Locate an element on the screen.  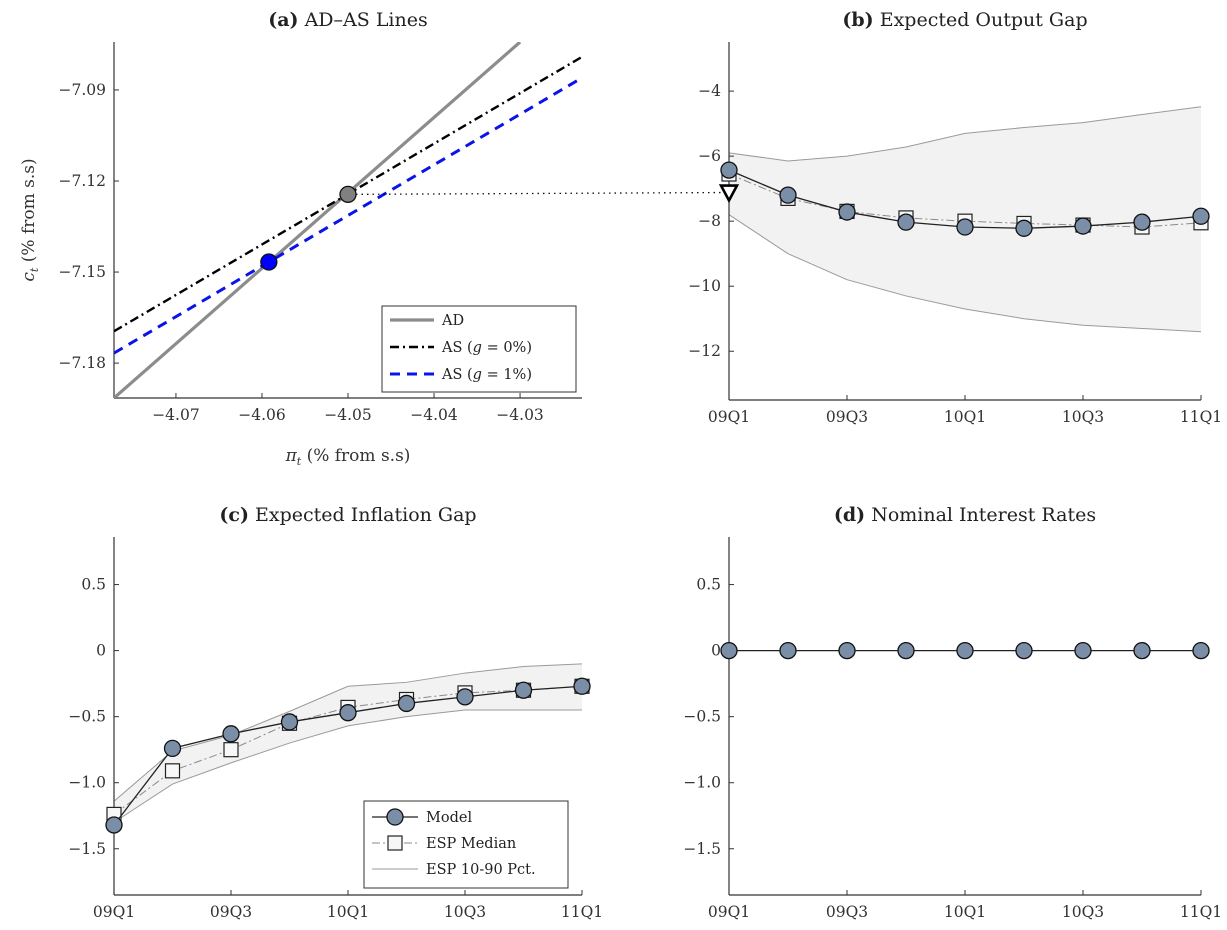
y-axis-label: ct (% from s.s) is located at coordinates (30, 219).